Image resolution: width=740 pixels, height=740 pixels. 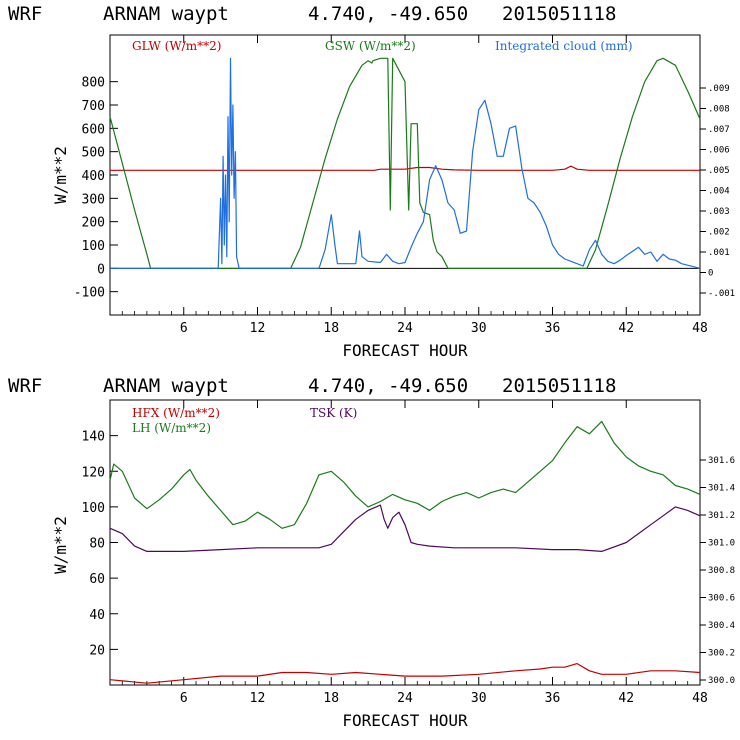 What do you see at coordinates (721, 599) in the screenshot?
I see `y-right-tick-label: 300.6` at bounding box center [721, 599].